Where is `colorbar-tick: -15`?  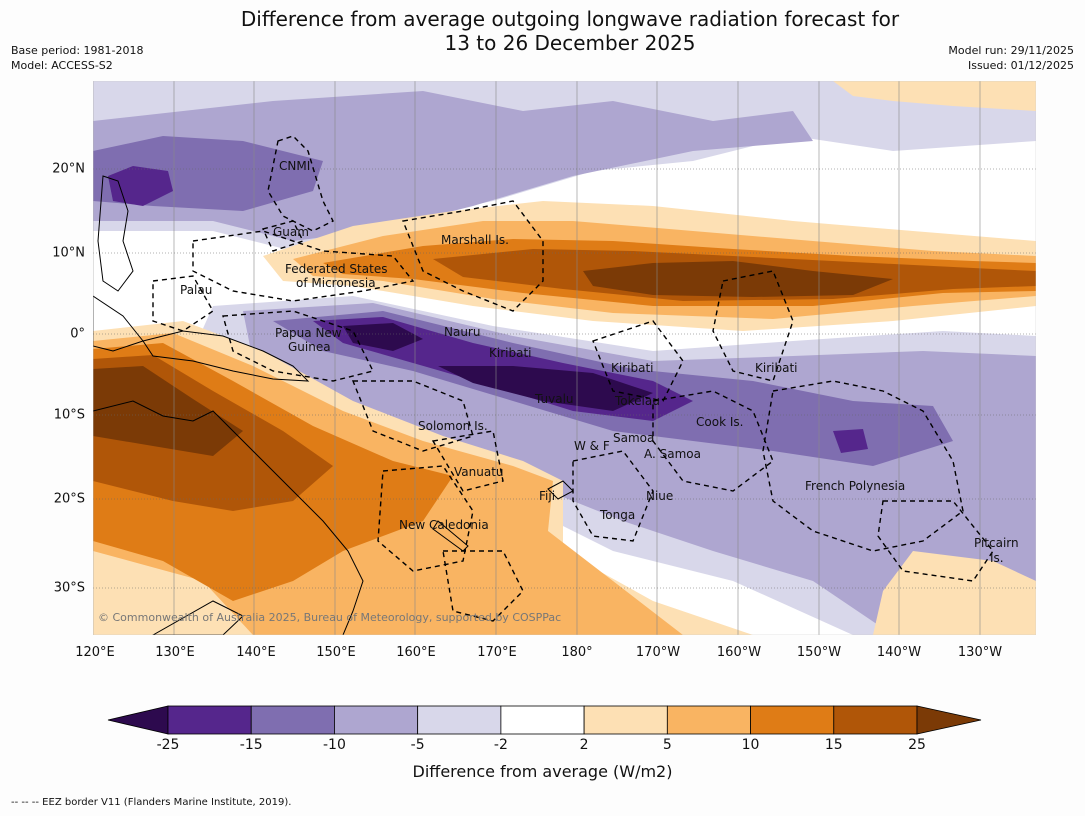 colorbar-tick: -15 is located at coordinates (251, 745).